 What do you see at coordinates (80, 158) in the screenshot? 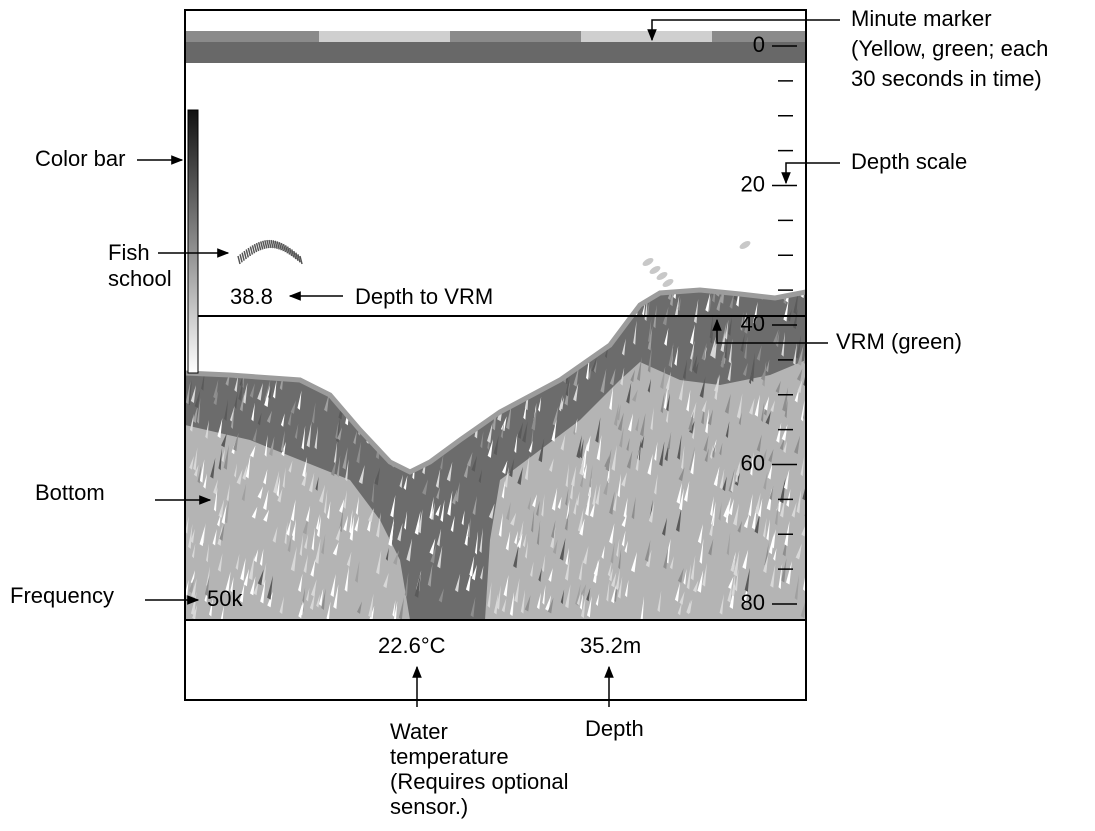
I see `callout-text: Color bar` at bounding box center [80, 158].